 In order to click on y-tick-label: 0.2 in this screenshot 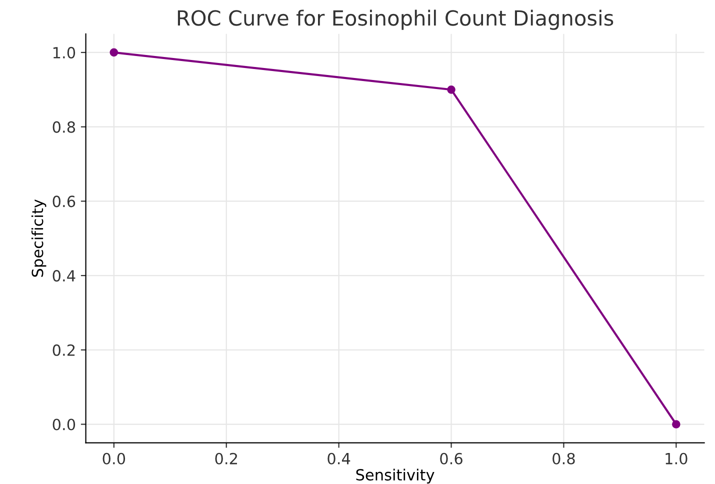, I will do `click(63, 350)`.